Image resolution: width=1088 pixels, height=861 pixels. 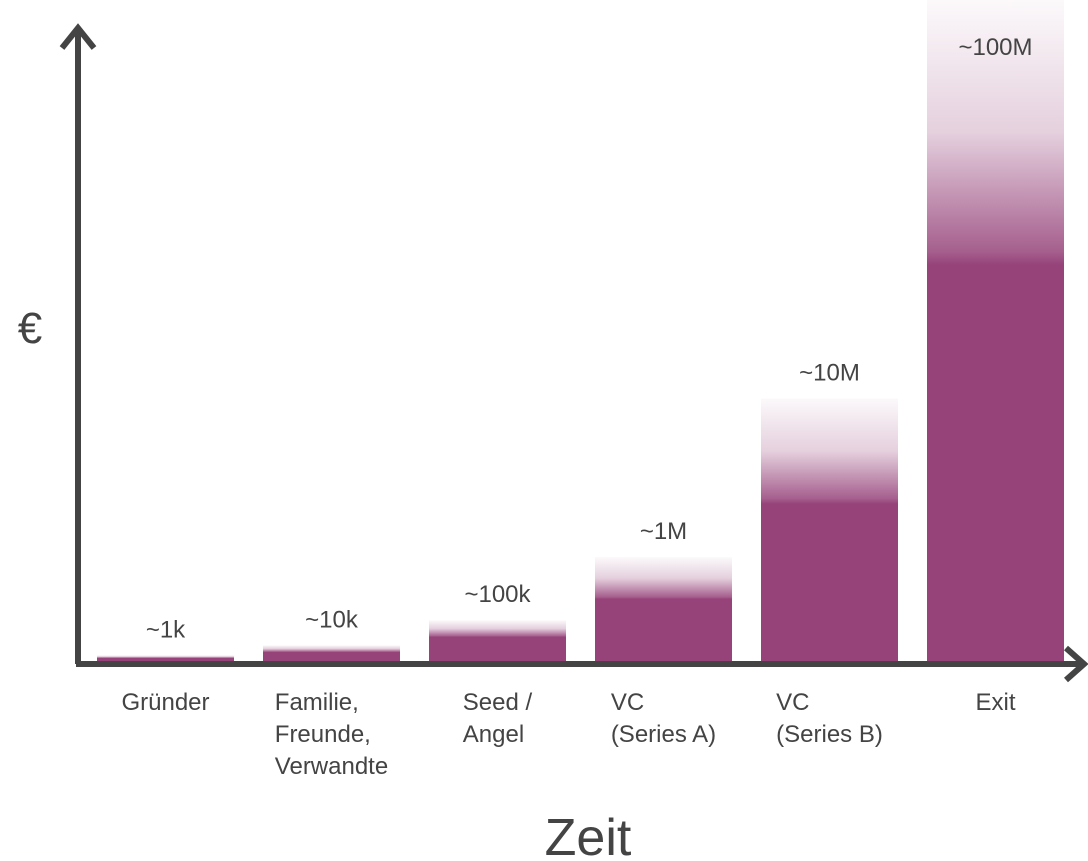 What do you see at coordinates (829, 372) in the screenshot?
I see `value-label: ~10M` at bounding box center [829, 372].